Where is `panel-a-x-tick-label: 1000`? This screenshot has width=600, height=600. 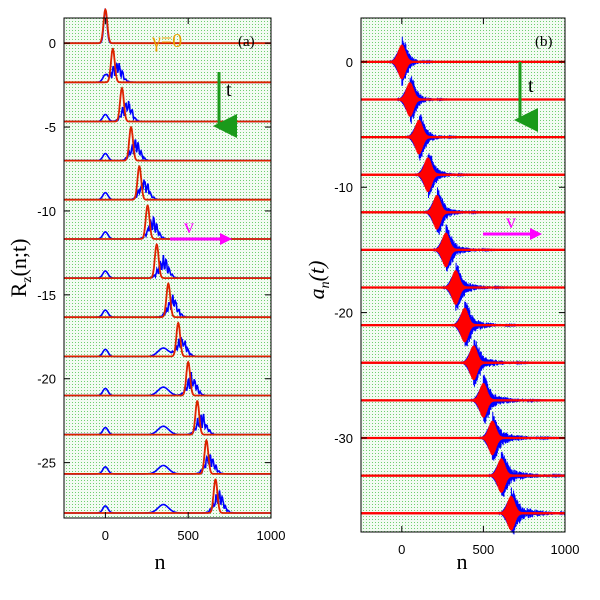
panel-a-x-tick-label: 1000 is located at coordinates (271, 535).